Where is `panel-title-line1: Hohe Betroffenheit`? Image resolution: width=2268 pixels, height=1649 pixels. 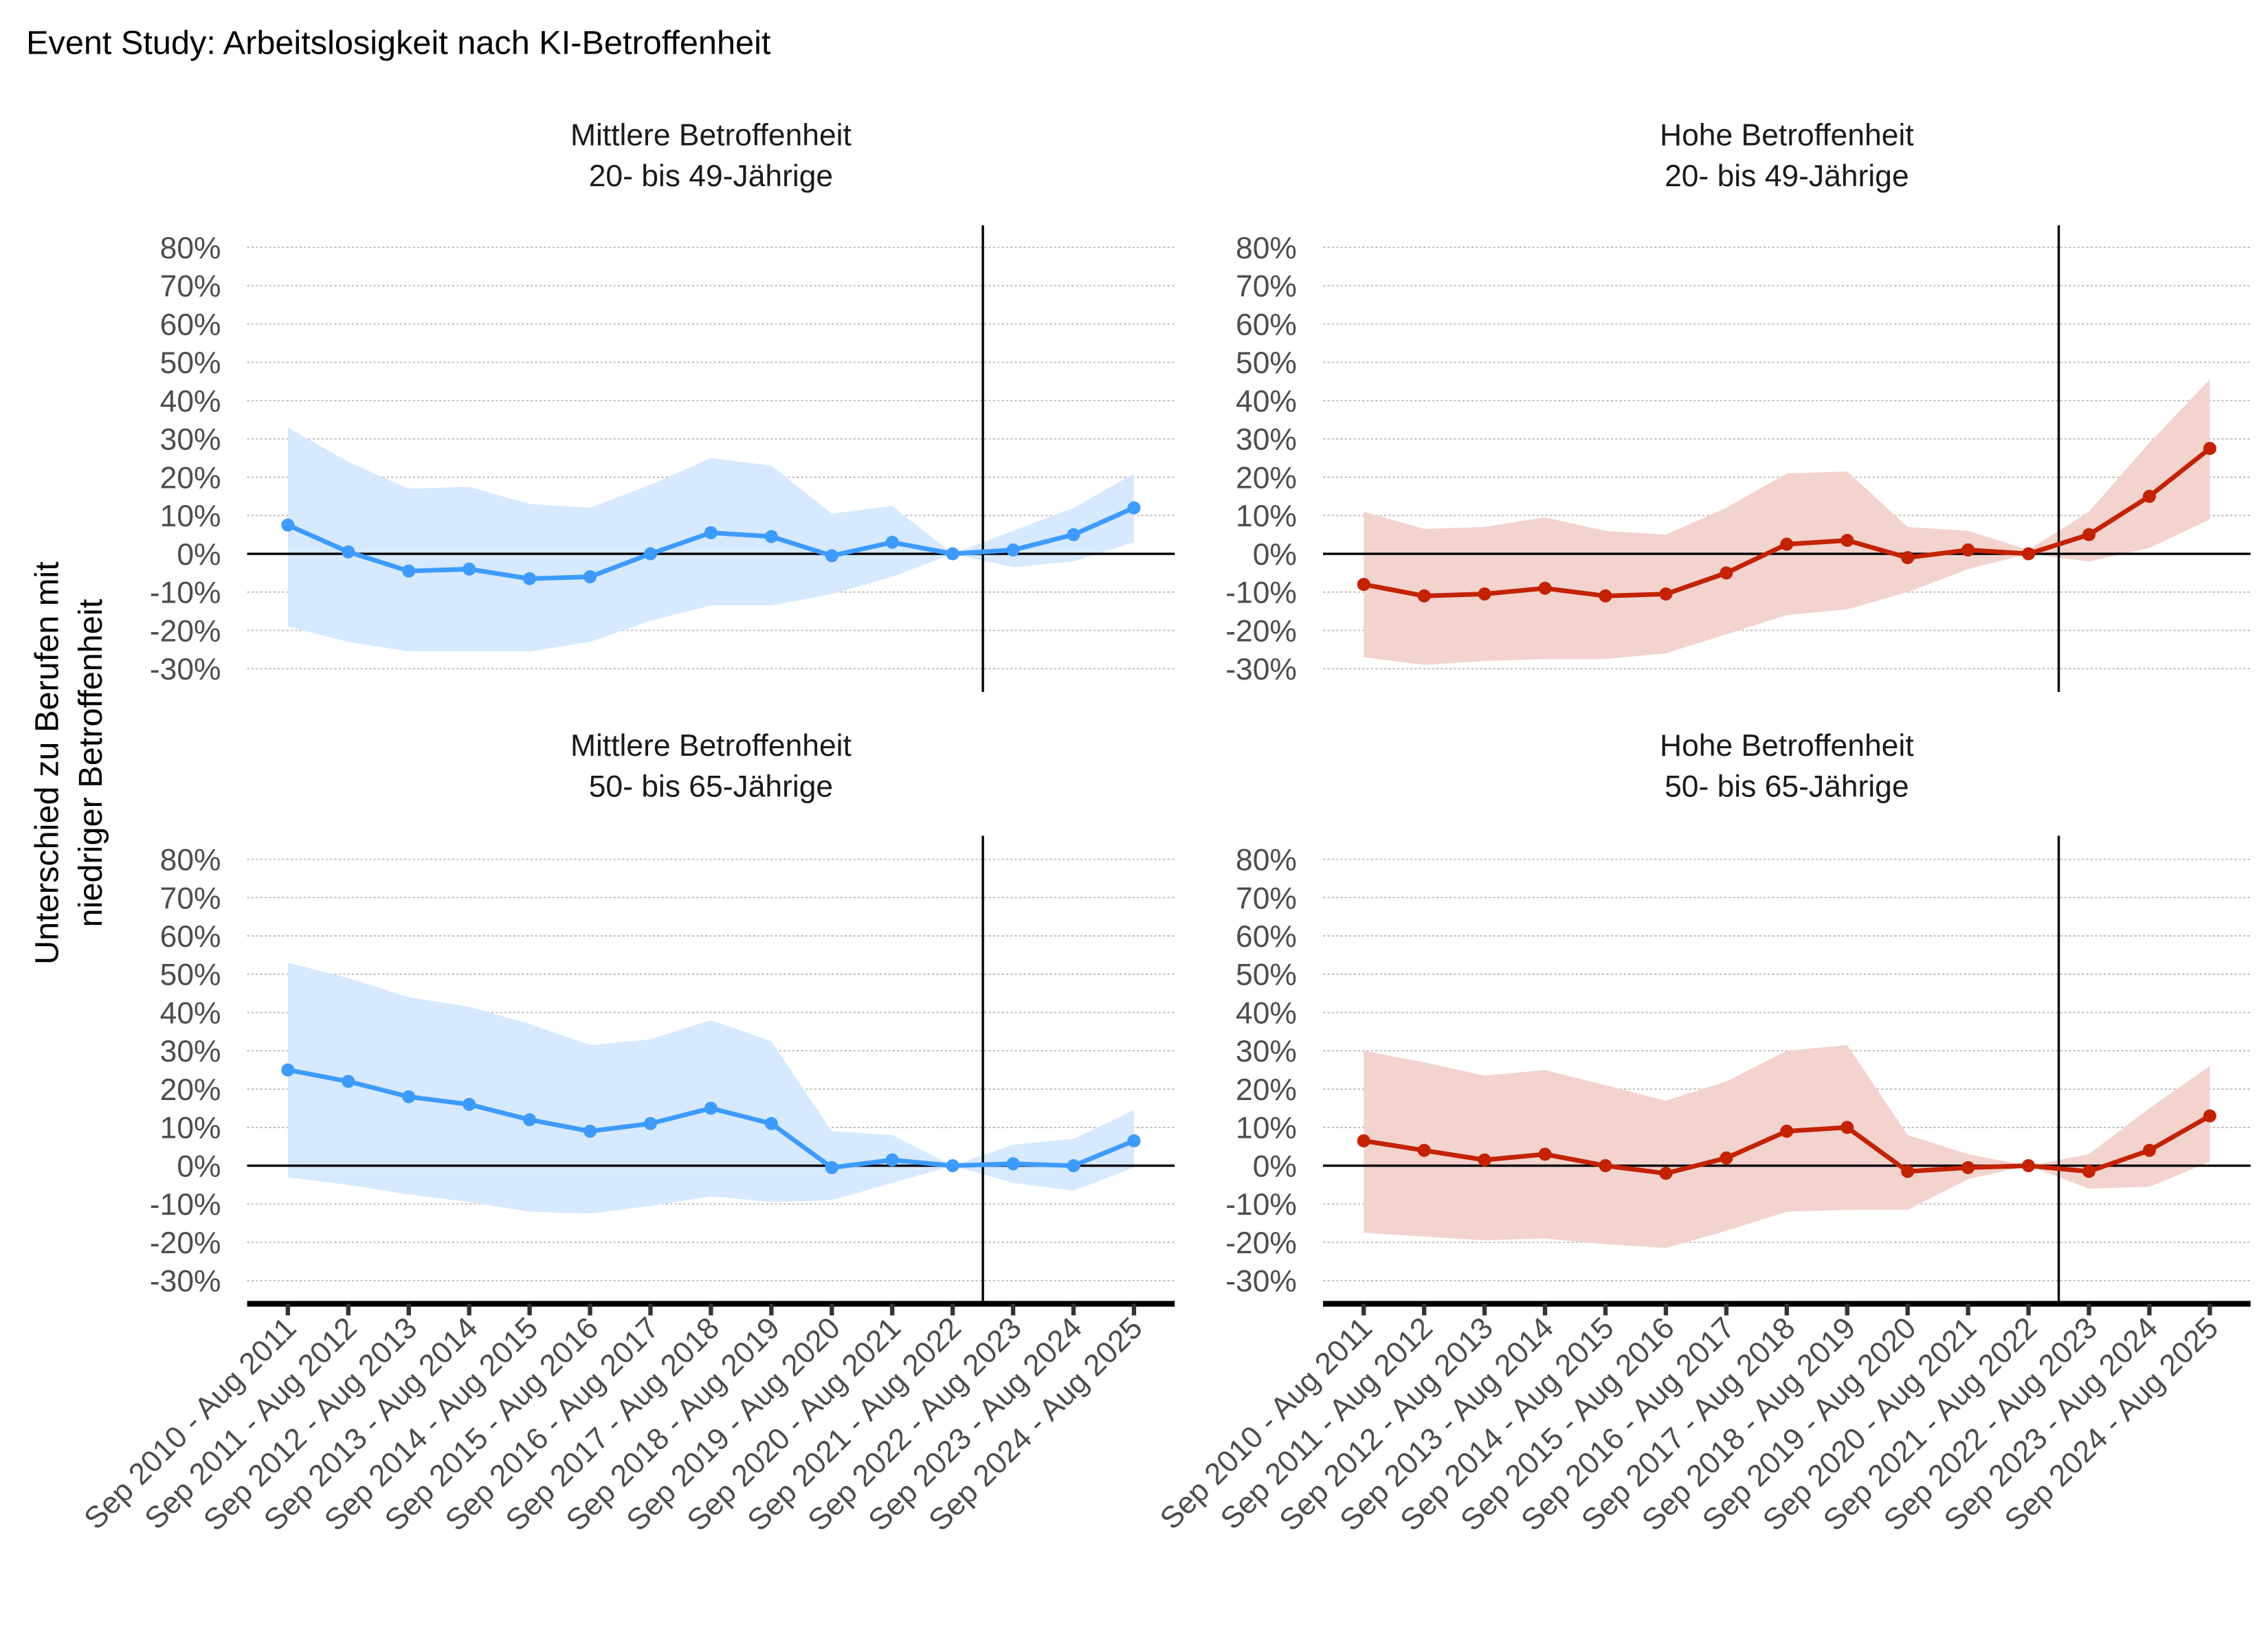
panel-title-line1: Hohe Betroffenheit is located at coordinates (1787, 136).